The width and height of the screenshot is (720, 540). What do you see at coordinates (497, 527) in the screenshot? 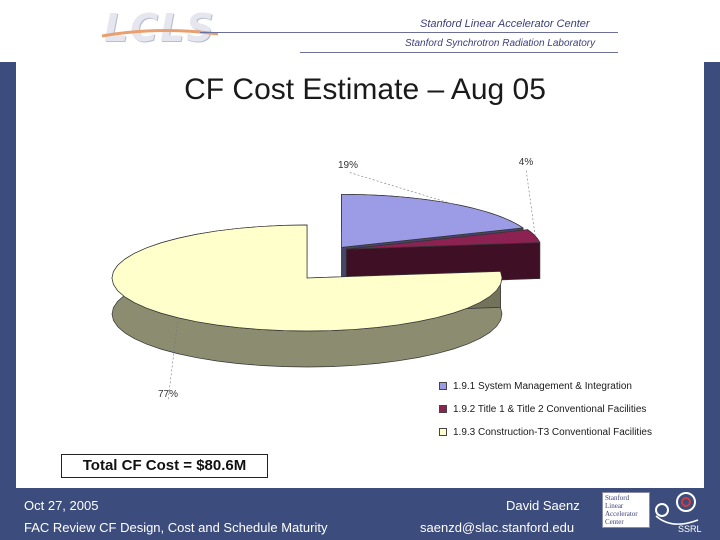
I see `footer-email: saenzd@slac.stanford.edu` at bounding box center [497, 527].